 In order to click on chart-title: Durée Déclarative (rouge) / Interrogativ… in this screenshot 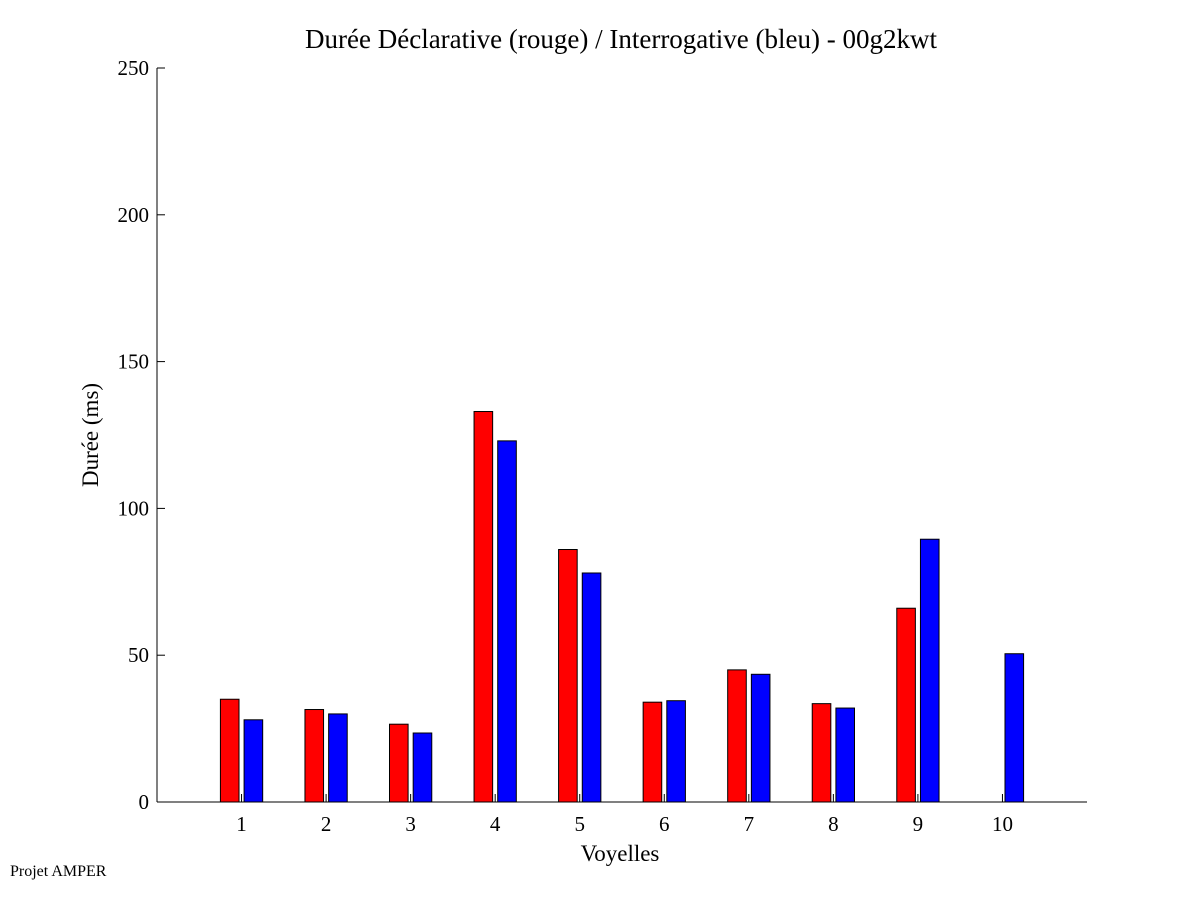, I will do `click(621, 39)`.